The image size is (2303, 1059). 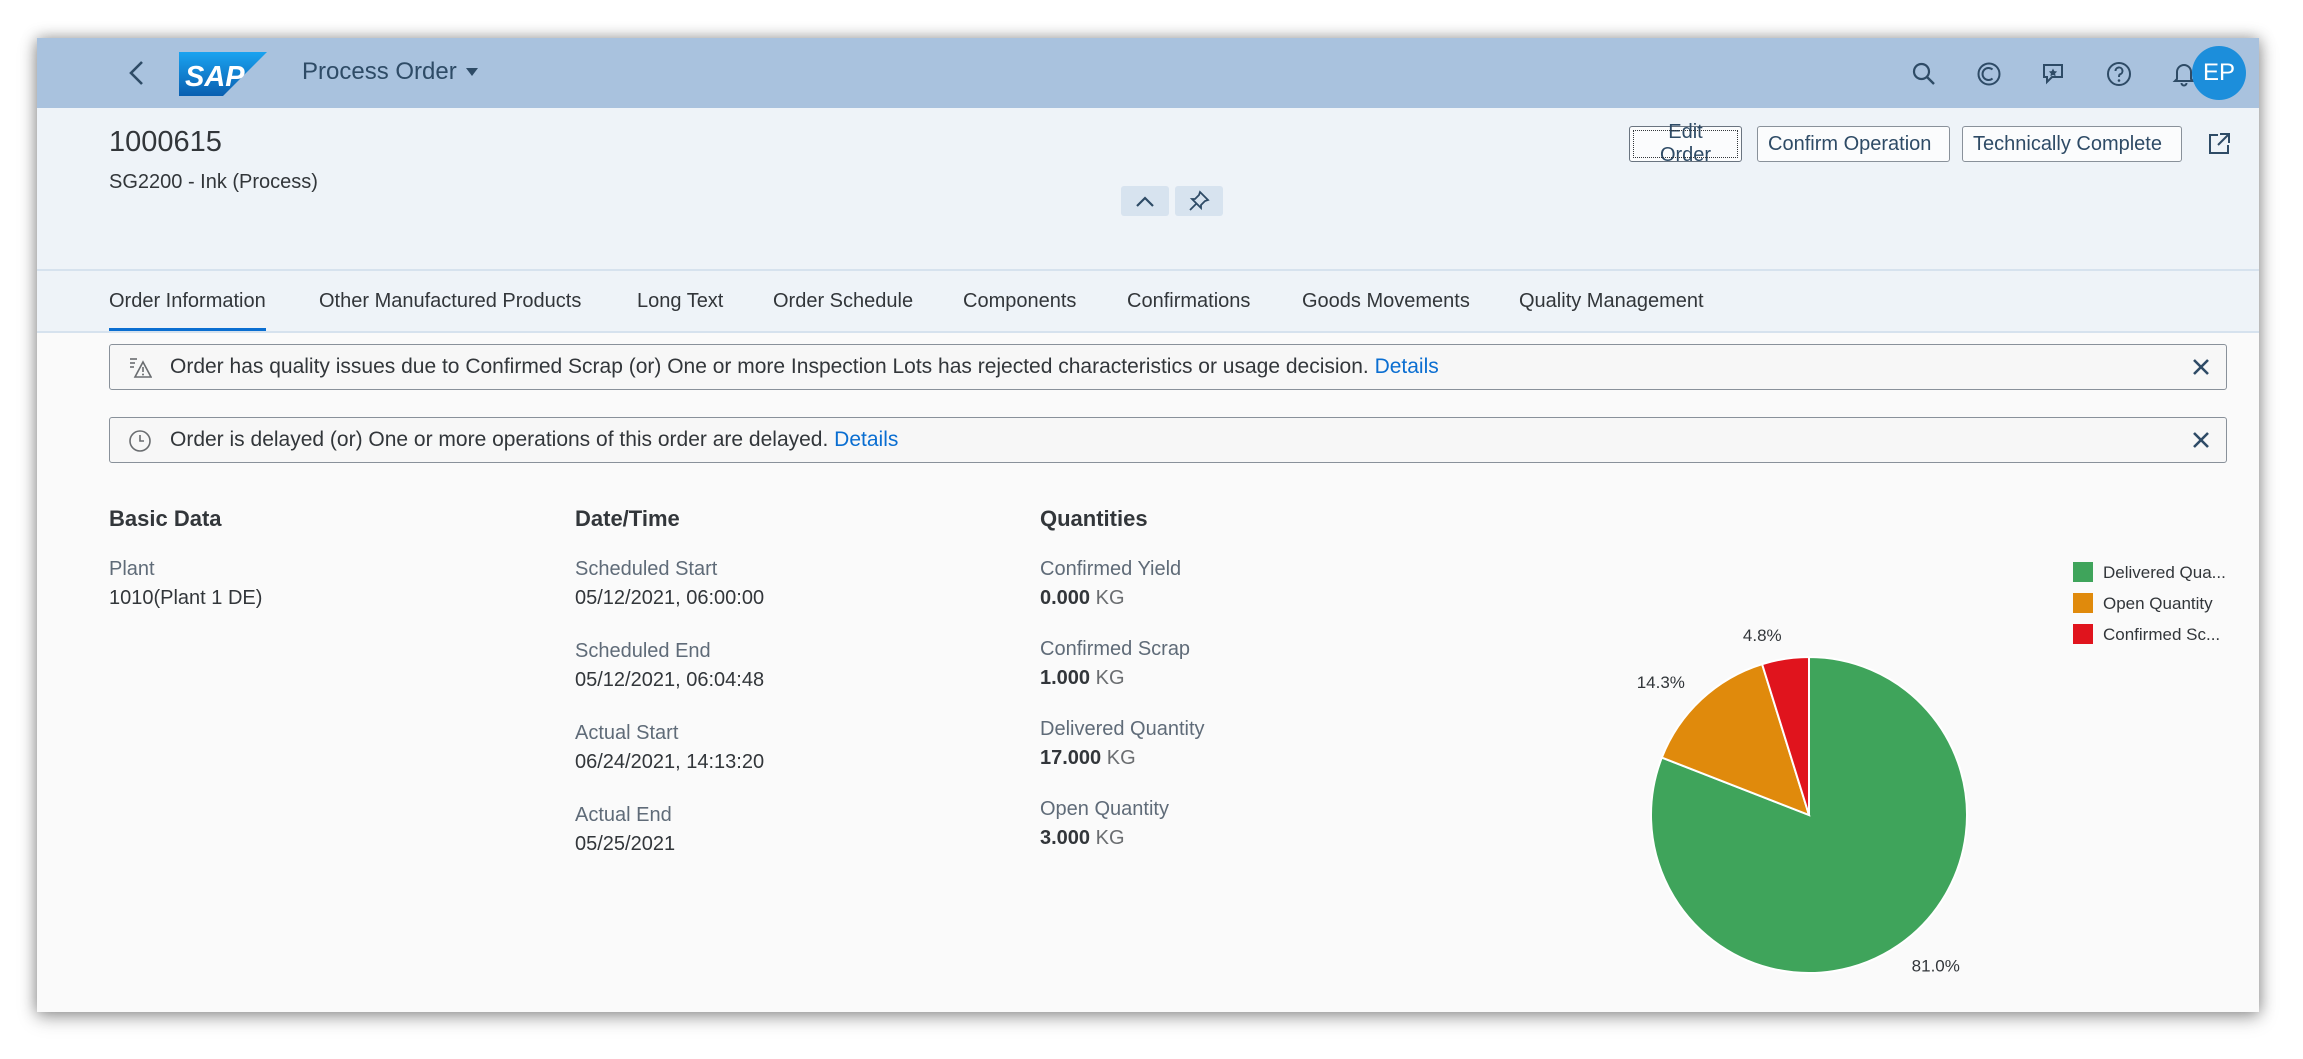 What do you see at coordinates (1685, 143) in the screenshot?
I see `edit-order-button: Edit Order` at bounding box center [1685, 143].